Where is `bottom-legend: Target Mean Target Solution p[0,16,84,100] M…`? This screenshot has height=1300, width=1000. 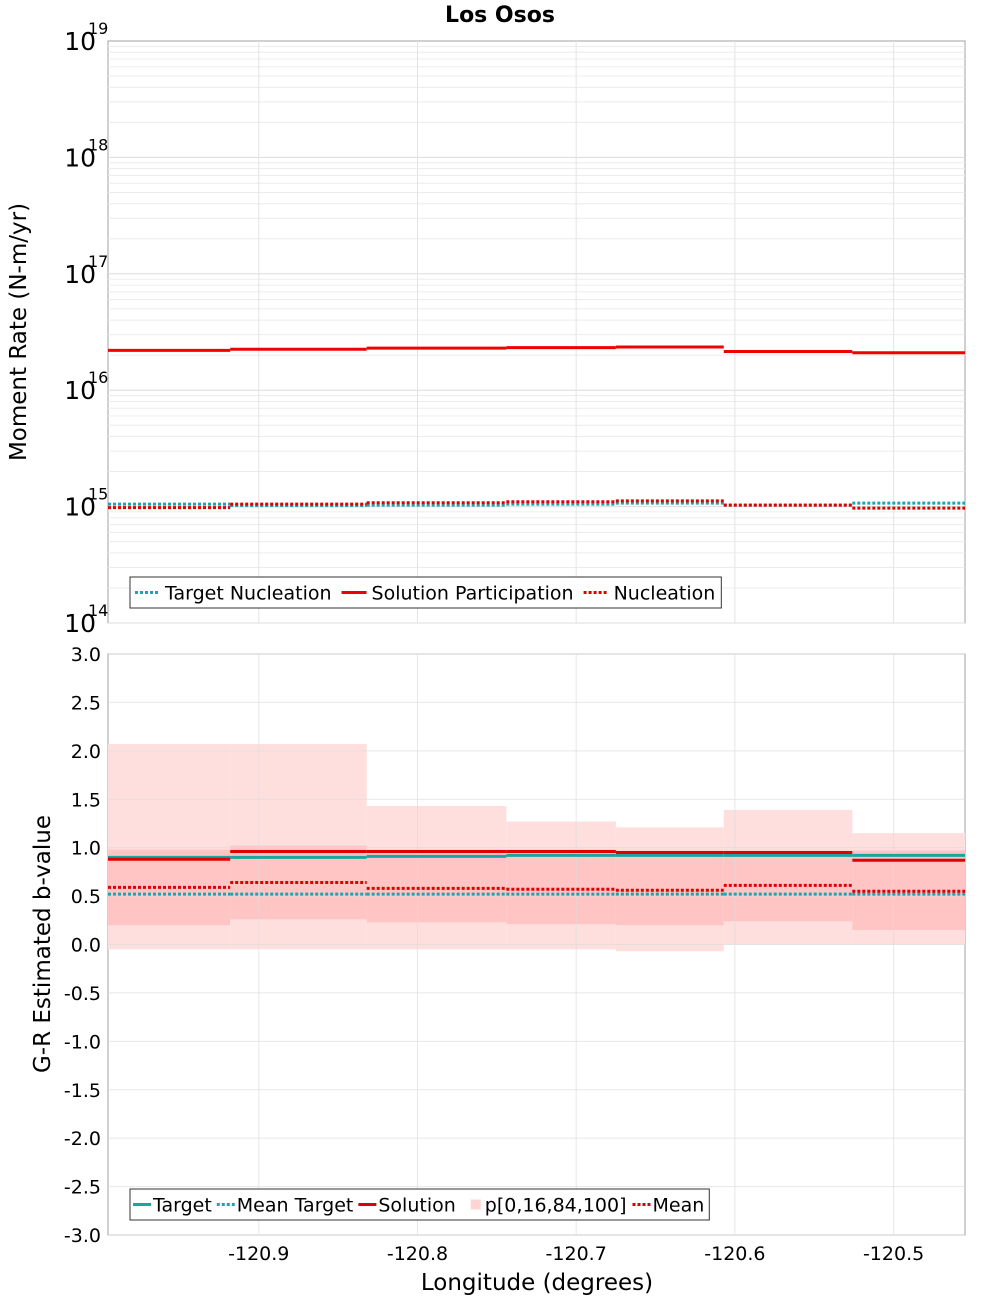
bottom-legend: Target Mean Target Solution p[0,16,84,100] M… is located at coordinates (419, 1204).